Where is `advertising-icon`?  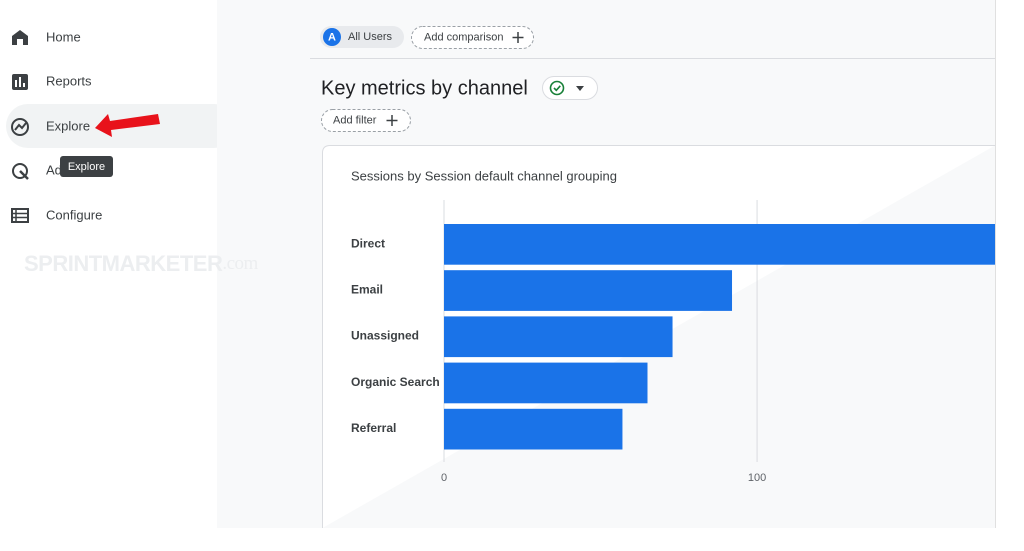
advertising-icon is located at coordinates (20, 171).